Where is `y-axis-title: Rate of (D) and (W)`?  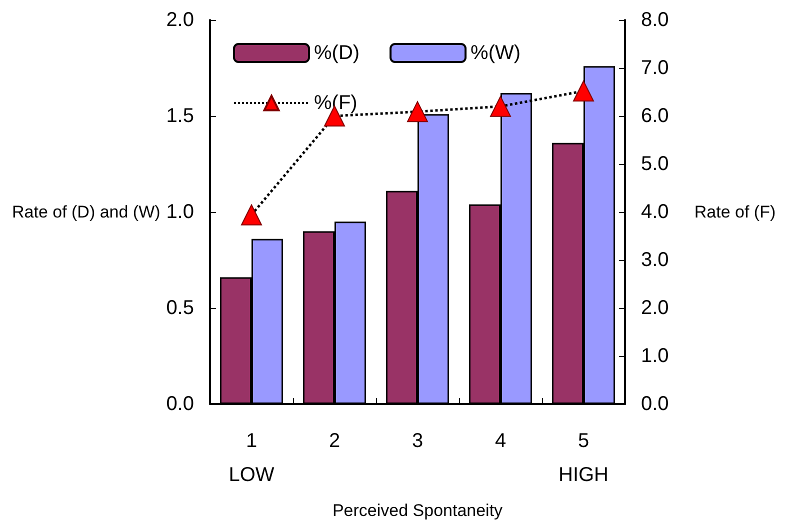
y-axis-title: Rate of (D) and (W) is located at coordinates (86, 212).